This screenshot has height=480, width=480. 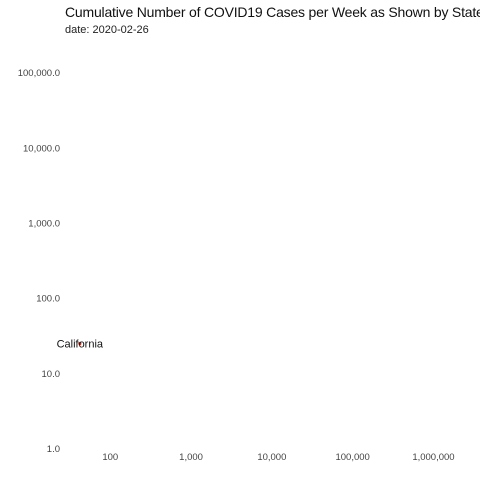 I want to click on y-tick-label: 100,000.0, so click(x=39, y=73).